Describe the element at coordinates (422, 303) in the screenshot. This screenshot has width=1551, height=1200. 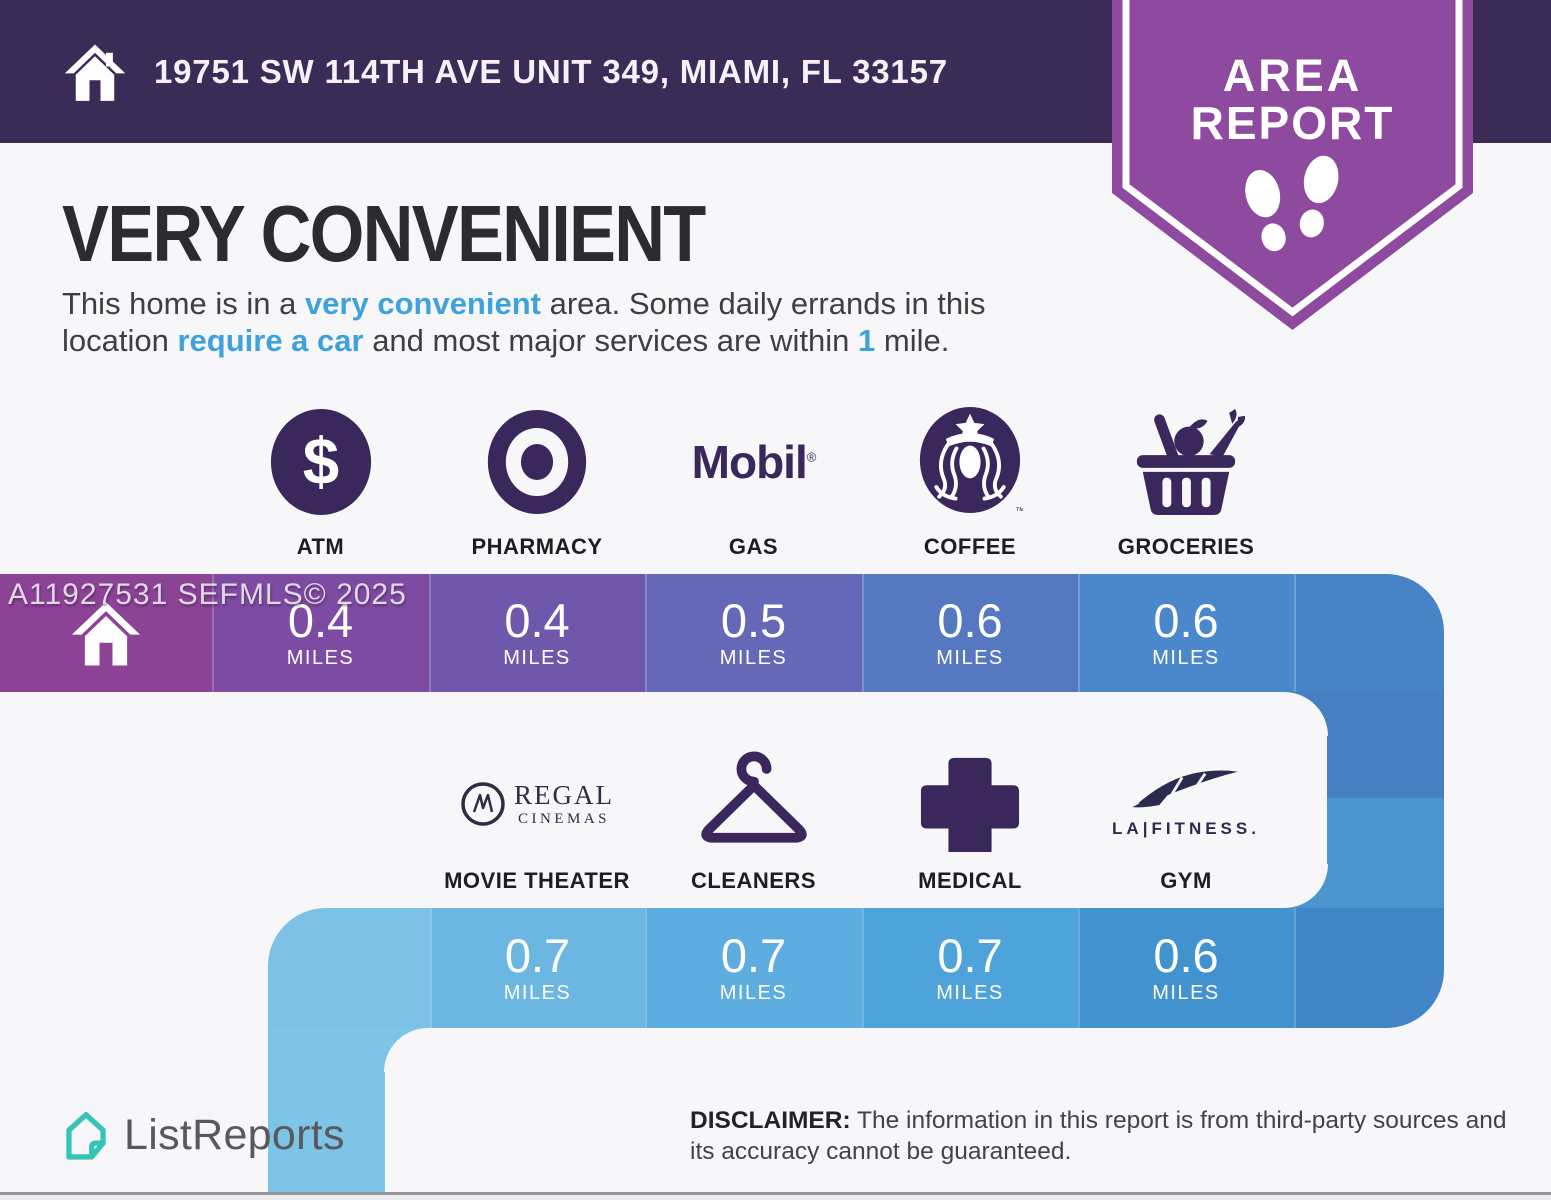
I see `highlight-very-convenient: very convenient` at that location.